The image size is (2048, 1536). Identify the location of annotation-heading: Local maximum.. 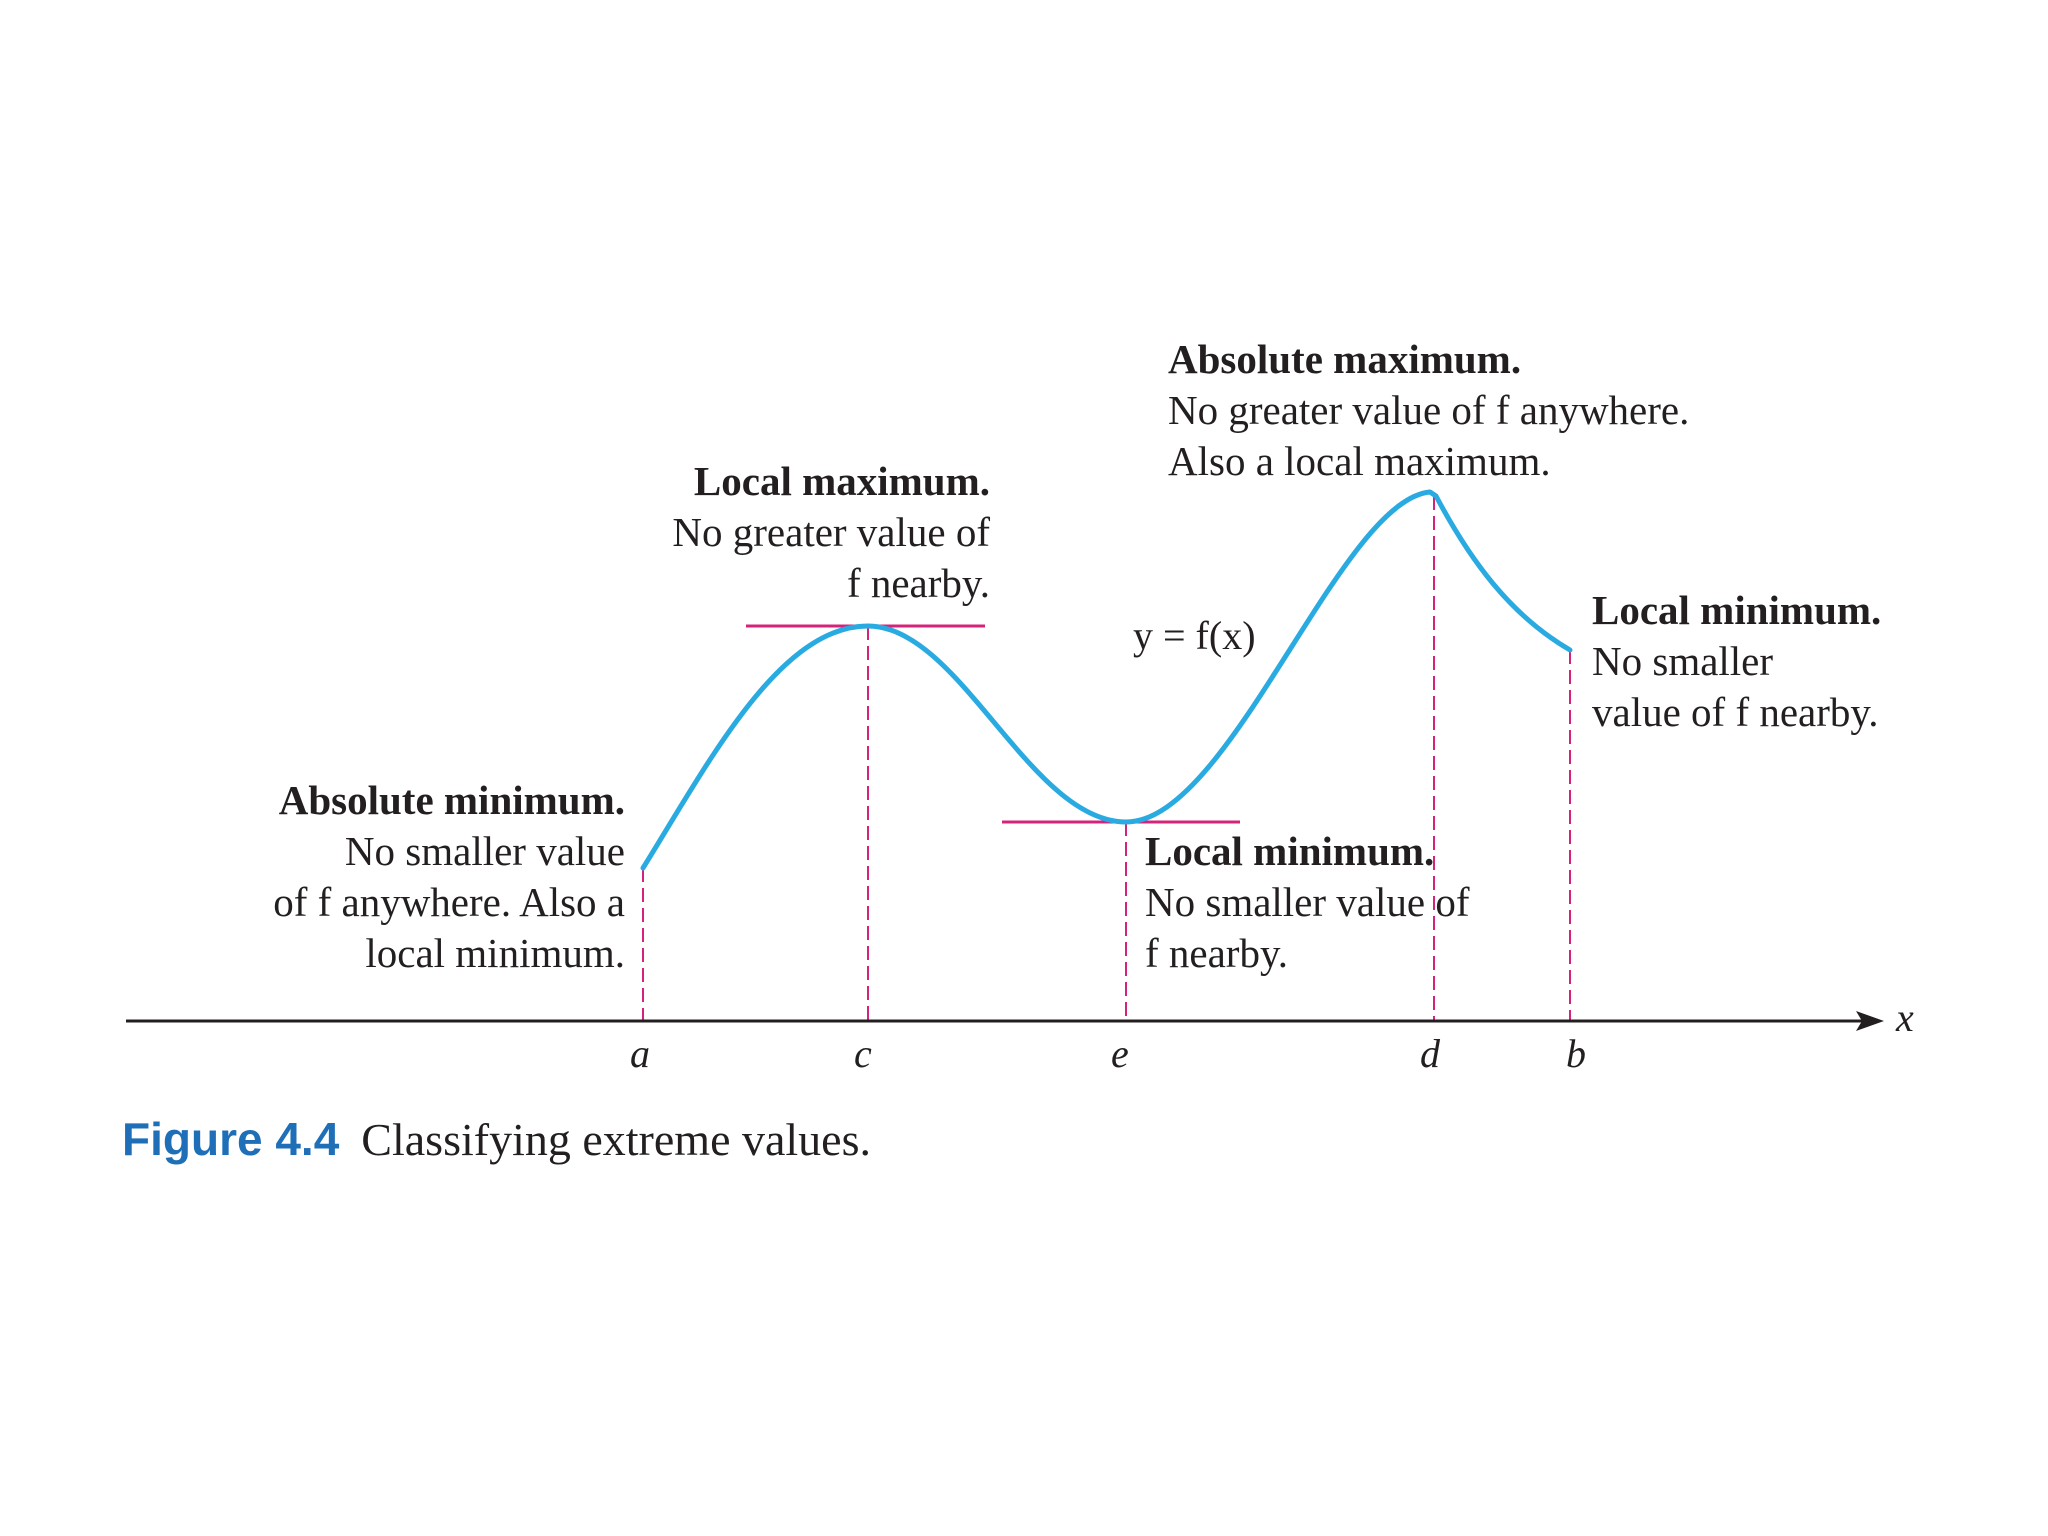
(841, 481).